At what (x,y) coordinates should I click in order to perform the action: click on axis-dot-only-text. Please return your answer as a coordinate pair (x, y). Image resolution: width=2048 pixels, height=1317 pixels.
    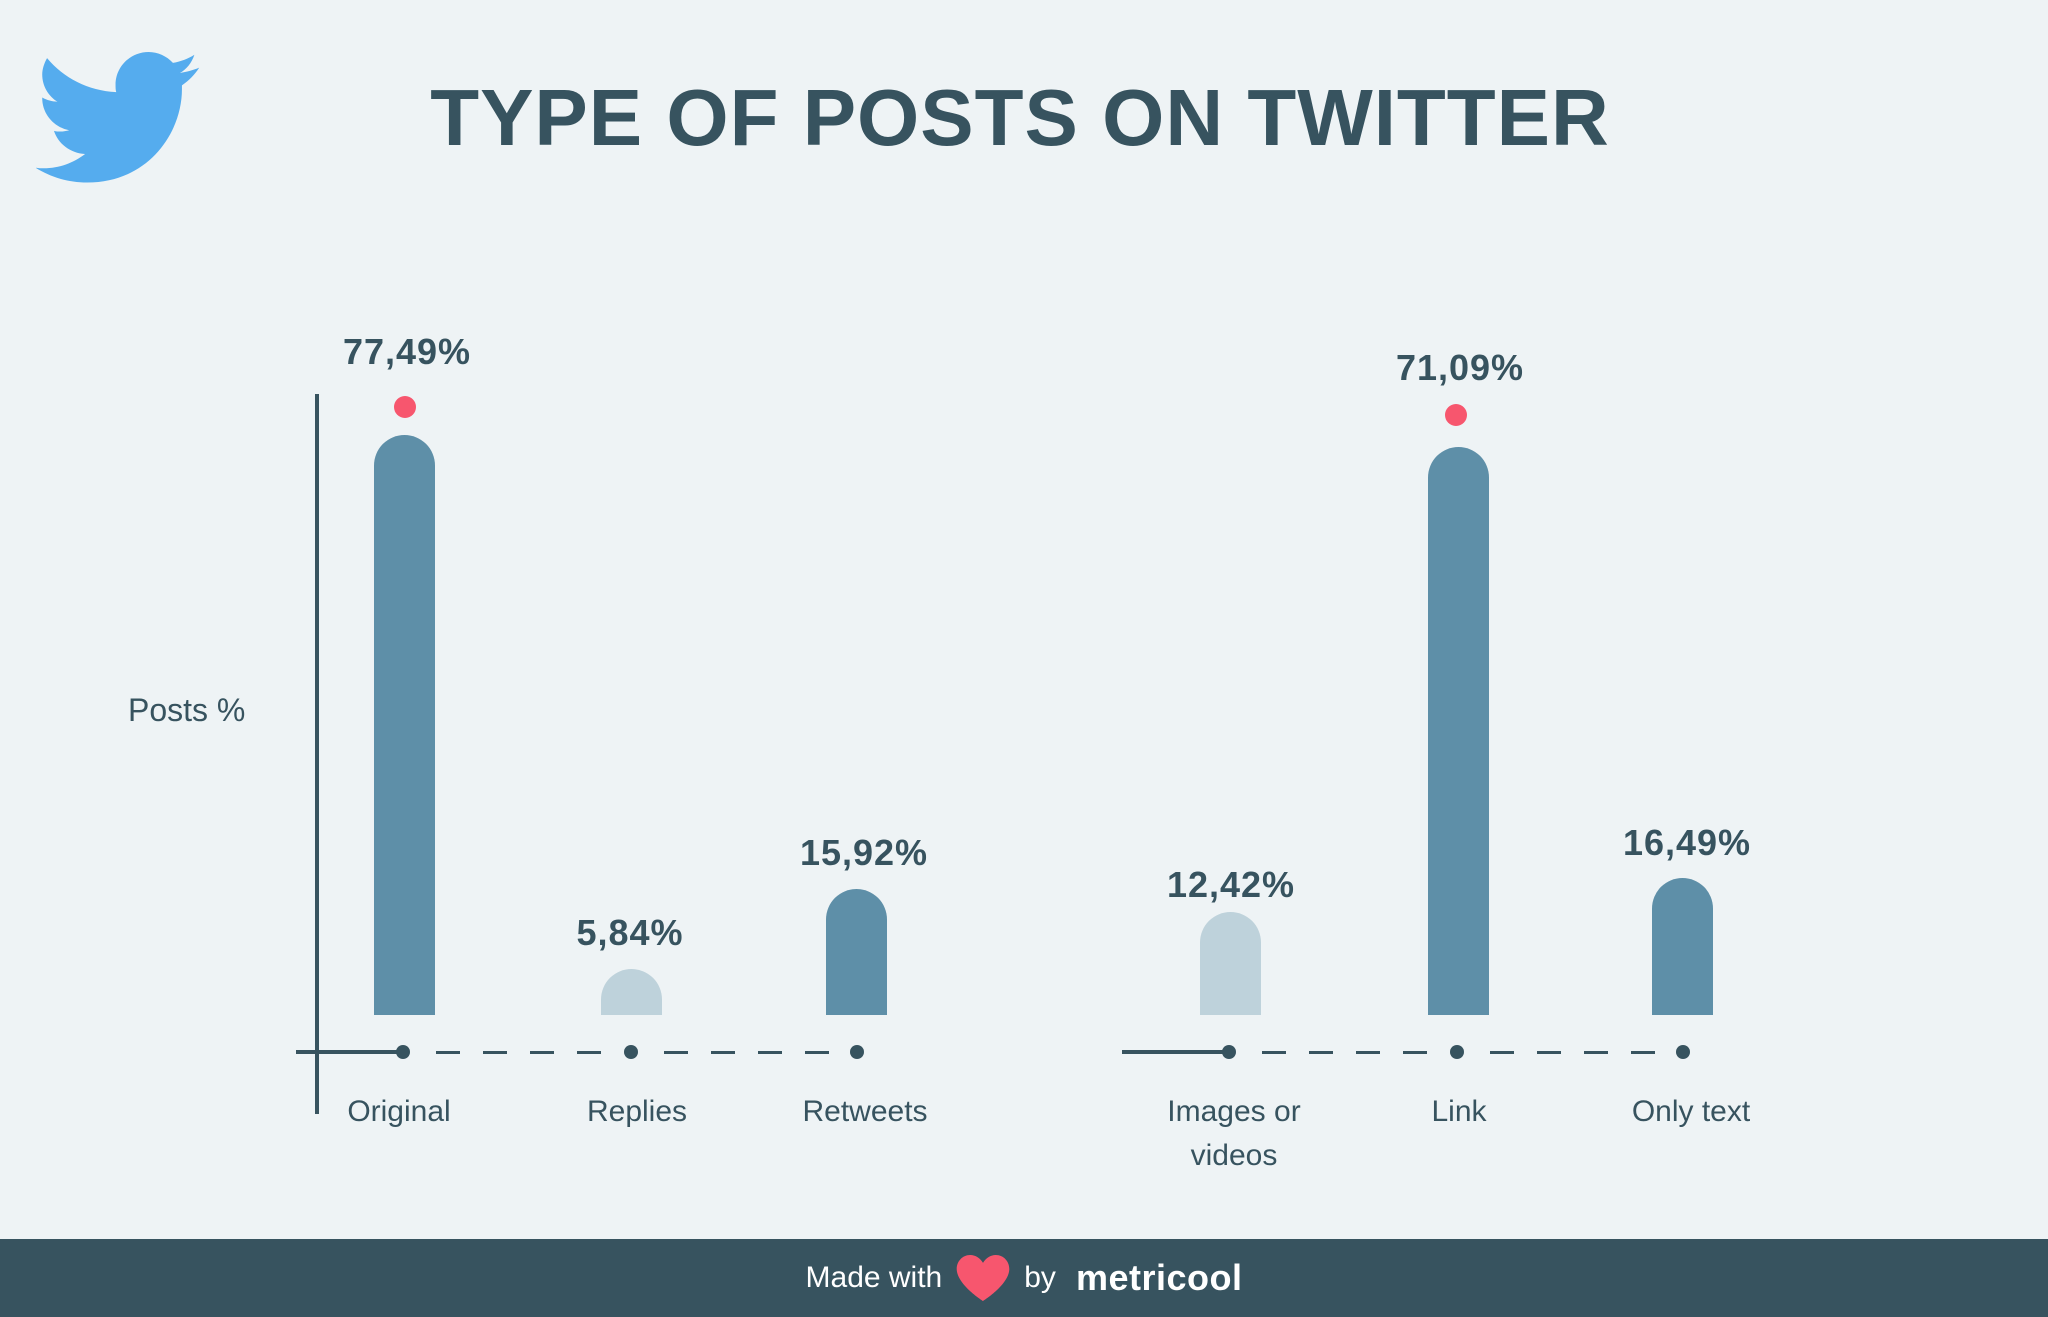
    Looking at the image, I should click on (1683, 1052).